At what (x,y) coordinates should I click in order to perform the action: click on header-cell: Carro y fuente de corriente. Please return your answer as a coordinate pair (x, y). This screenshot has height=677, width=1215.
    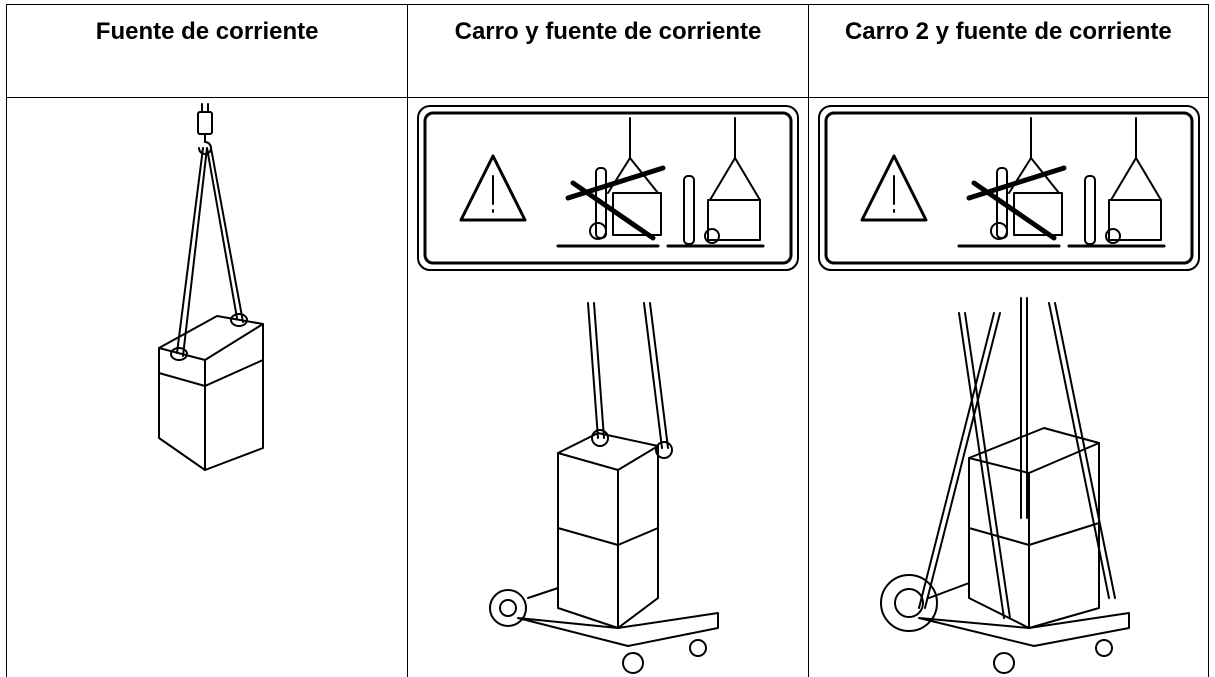
    Looking at the image, I should click on (607, 51).